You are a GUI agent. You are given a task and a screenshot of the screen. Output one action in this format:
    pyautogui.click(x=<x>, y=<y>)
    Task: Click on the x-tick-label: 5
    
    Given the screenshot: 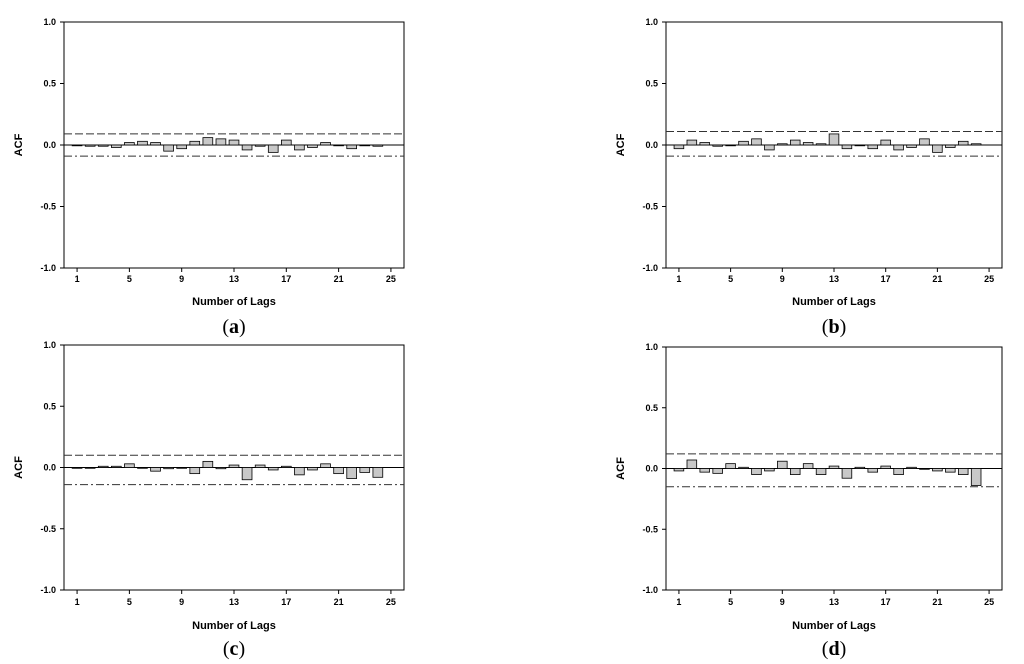 What is the action you would take?
    pyautogui.click(x=730, y=602)
    